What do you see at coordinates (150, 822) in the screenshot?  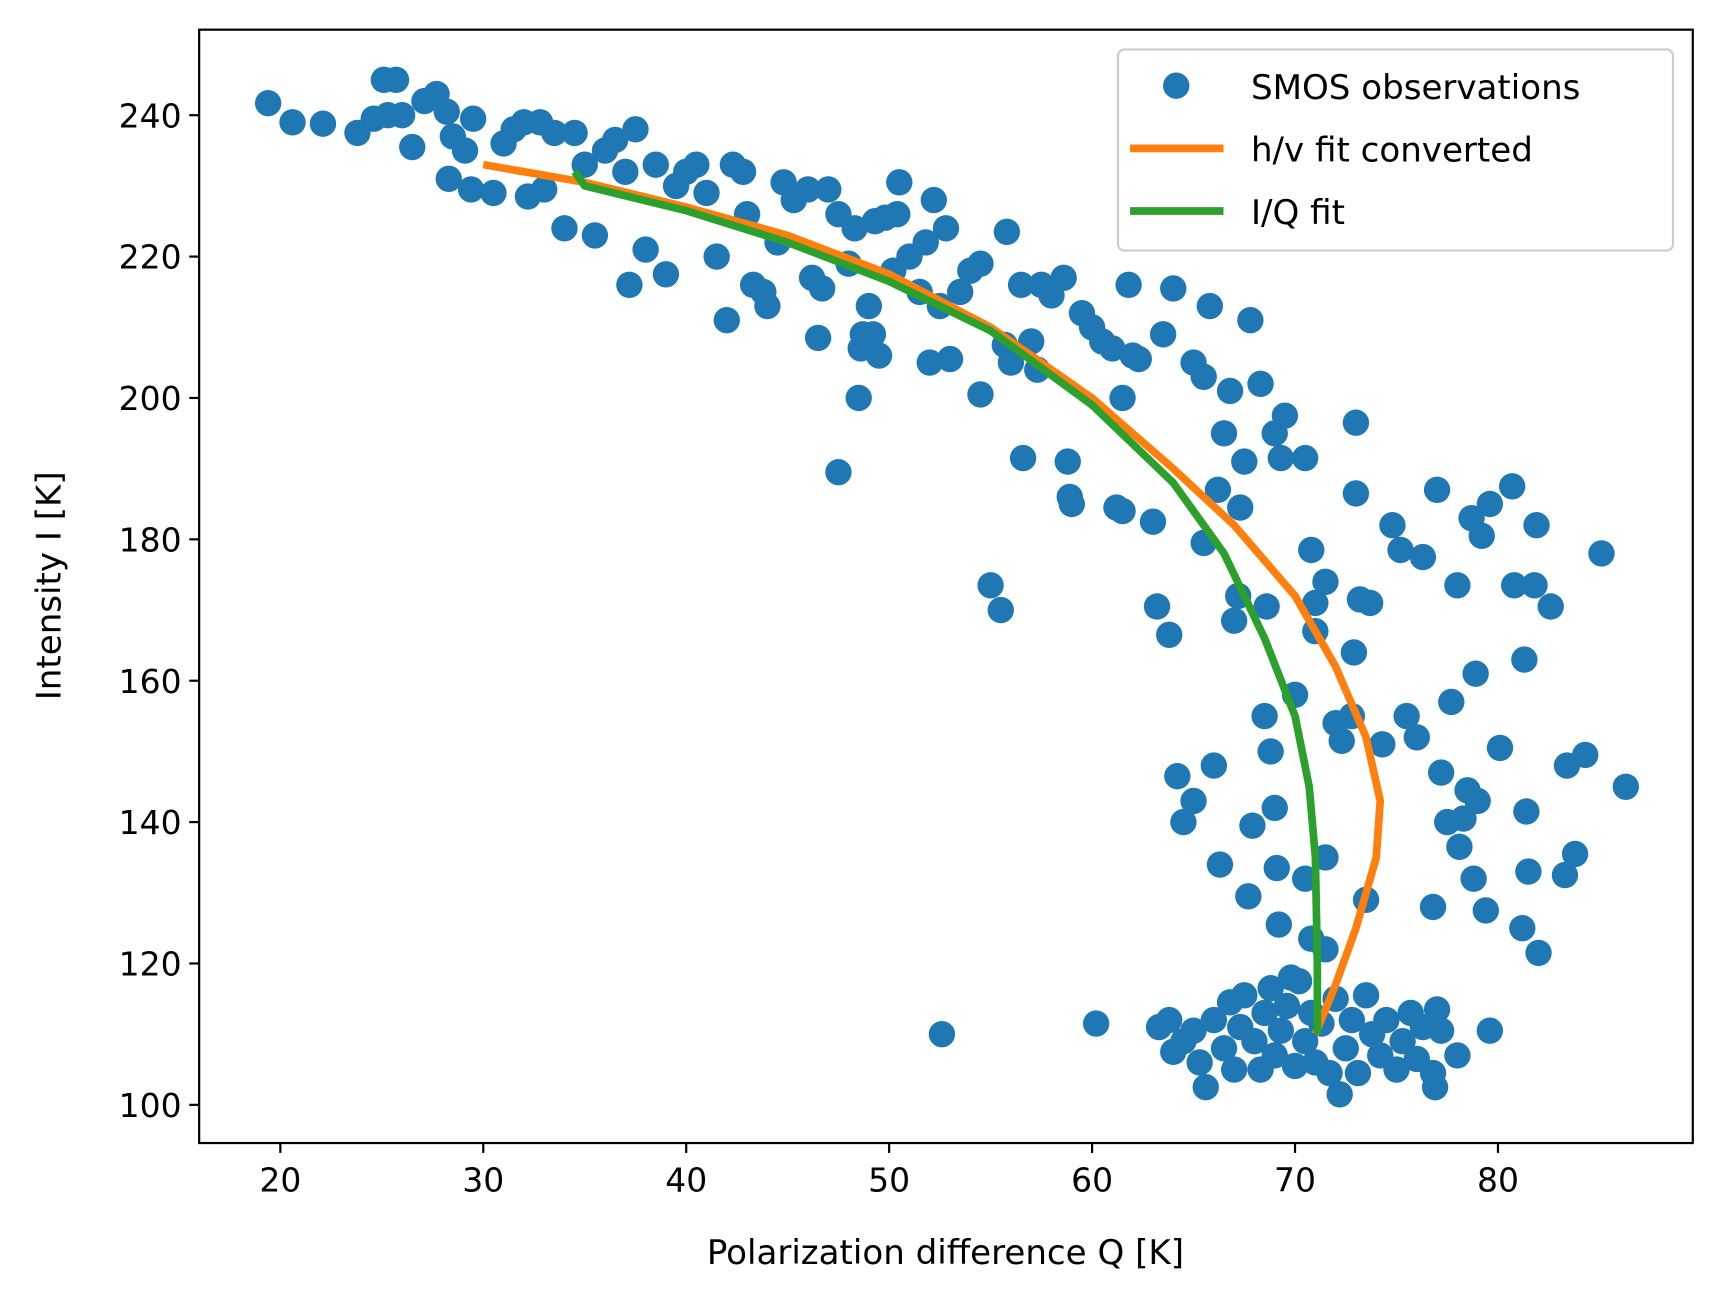 I see `y-tick-label: 140` at bounding box center [150, 822].